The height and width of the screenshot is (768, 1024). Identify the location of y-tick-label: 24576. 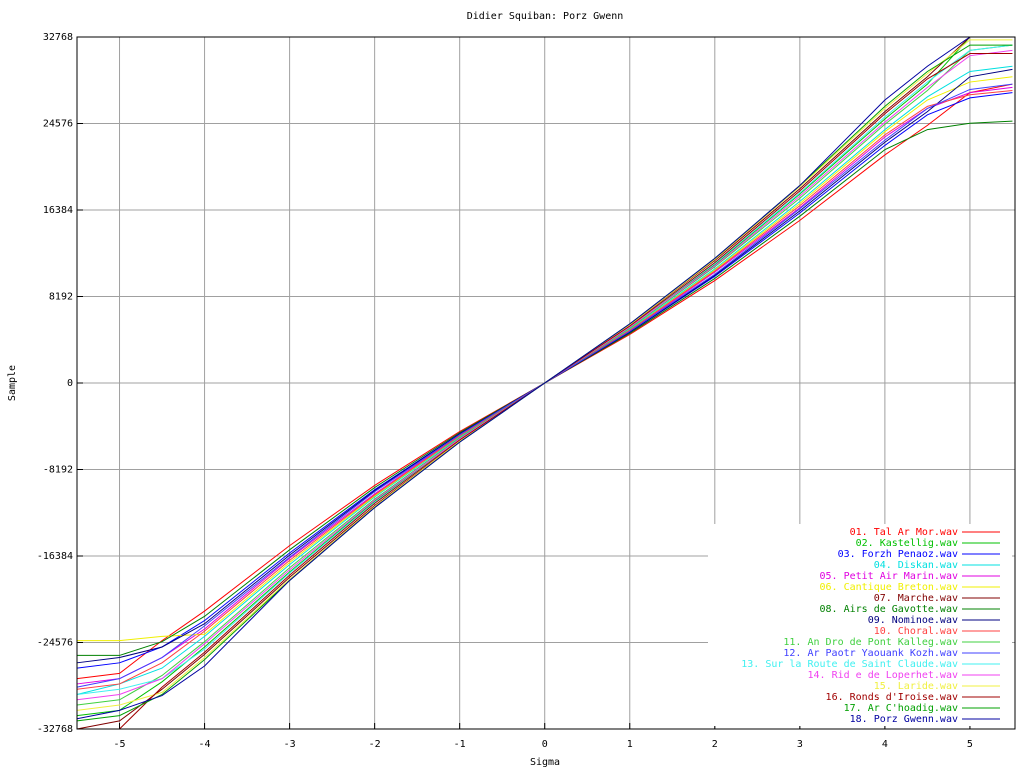
(58, 124).